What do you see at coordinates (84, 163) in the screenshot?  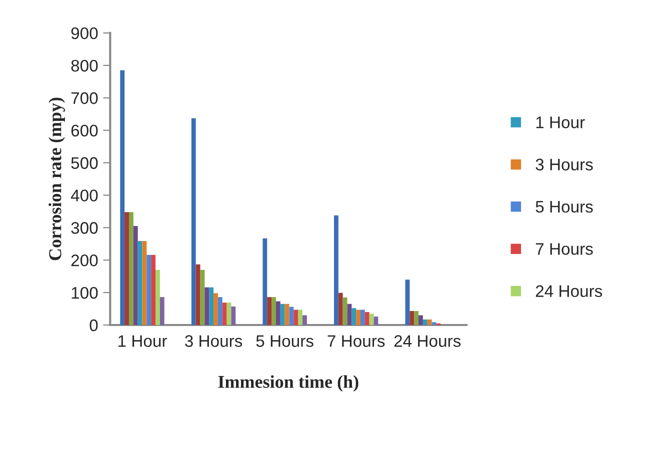 I see `y-tick-label: 500` at bounding box center [84, 163].